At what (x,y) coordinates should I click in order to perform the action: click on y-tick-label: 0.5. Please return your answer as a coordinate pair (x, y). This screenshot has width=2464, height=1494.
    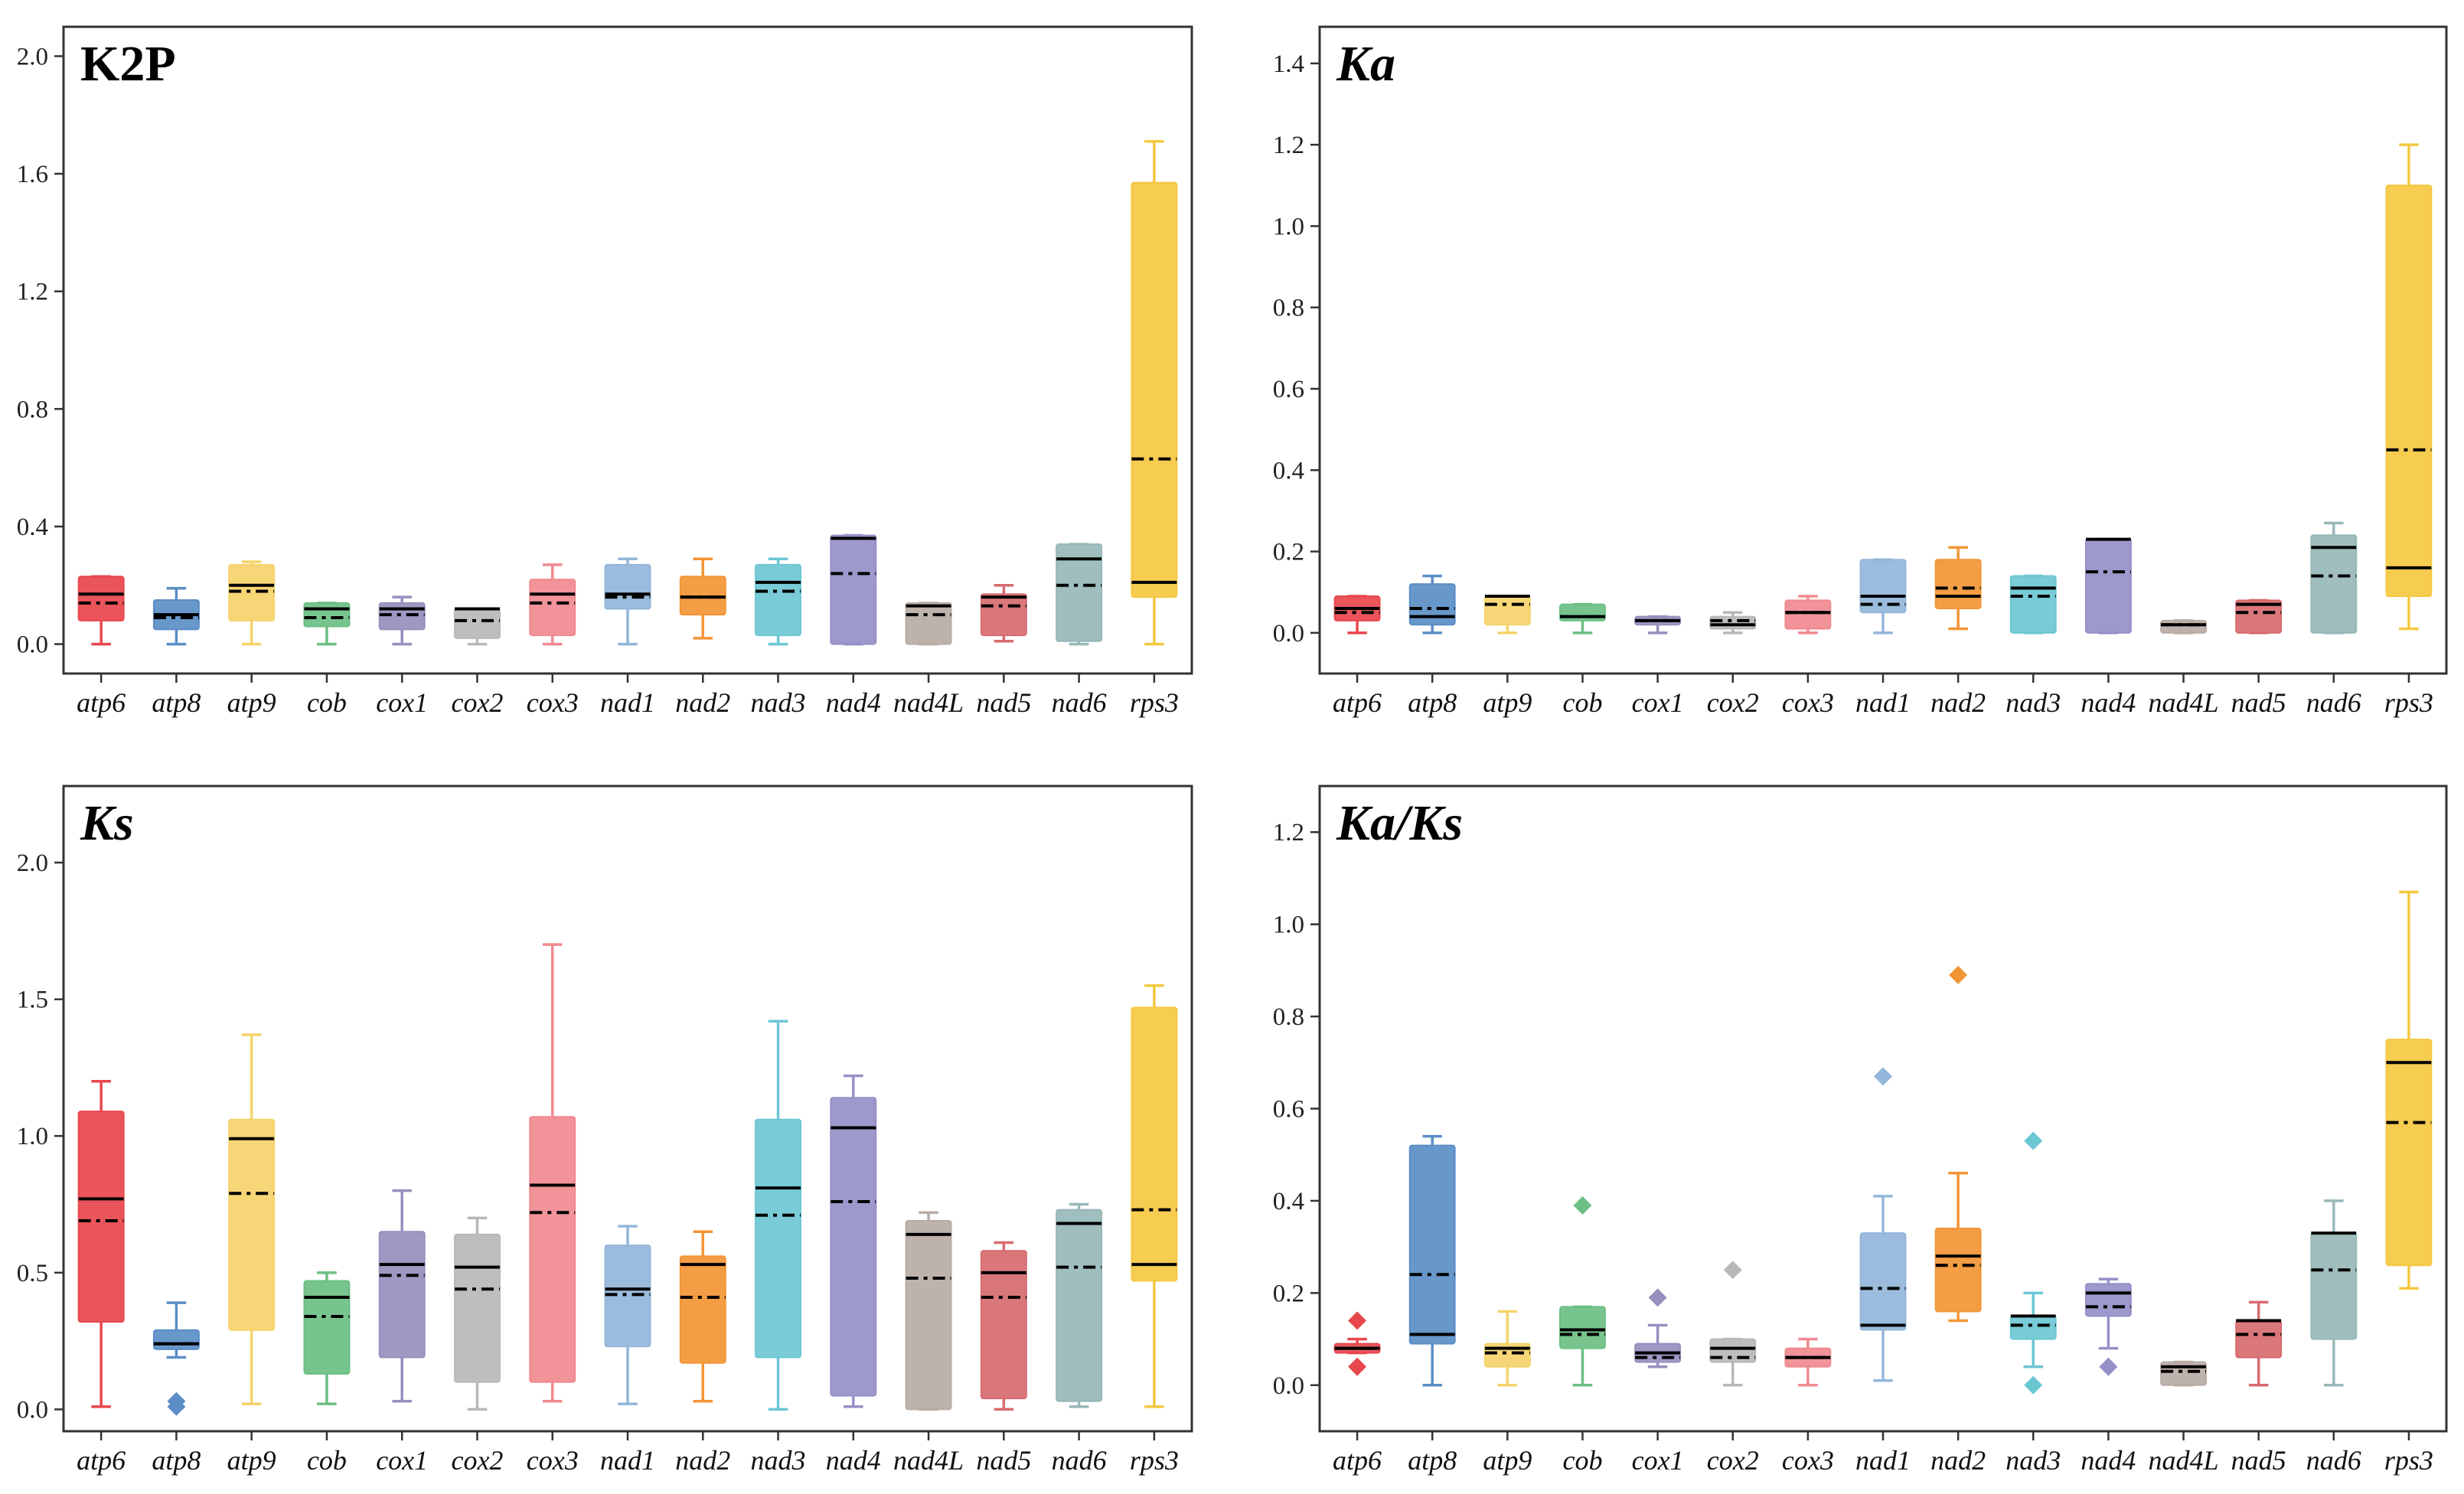
    Looking at the image, I should click on (32, 1273).